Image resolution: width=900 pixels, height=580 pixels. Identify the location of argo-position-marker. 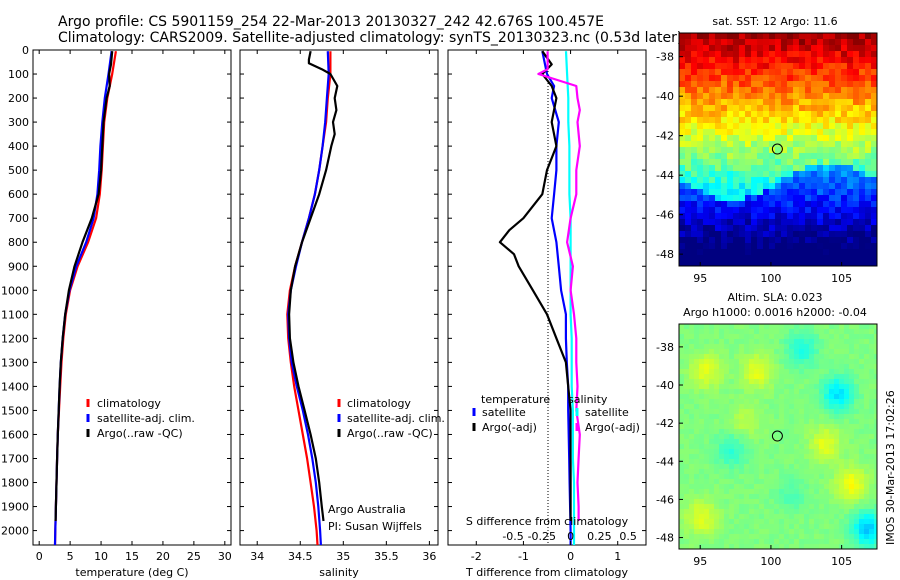
(777, 436).